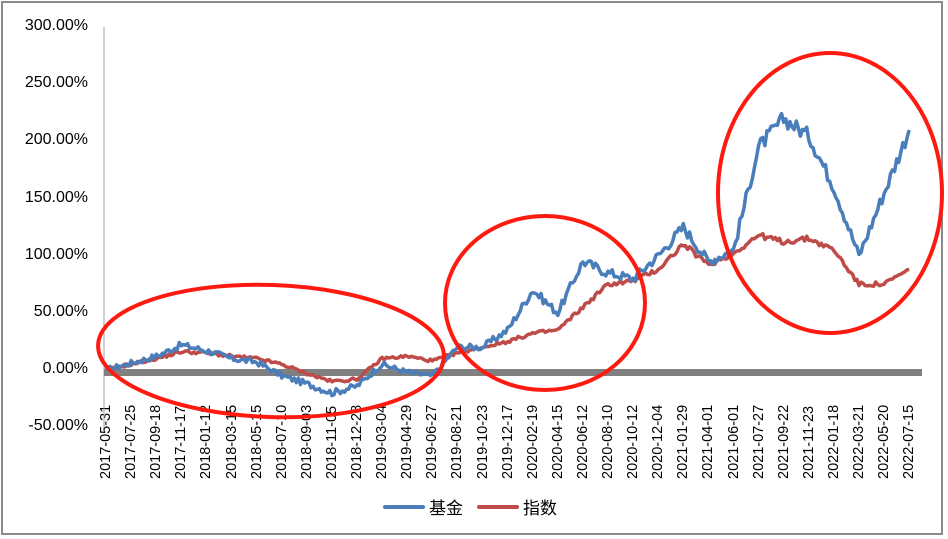 This screenshot has width=948, height=539. I want to click on y-tick-label: 300.00%, so click(56, 26).